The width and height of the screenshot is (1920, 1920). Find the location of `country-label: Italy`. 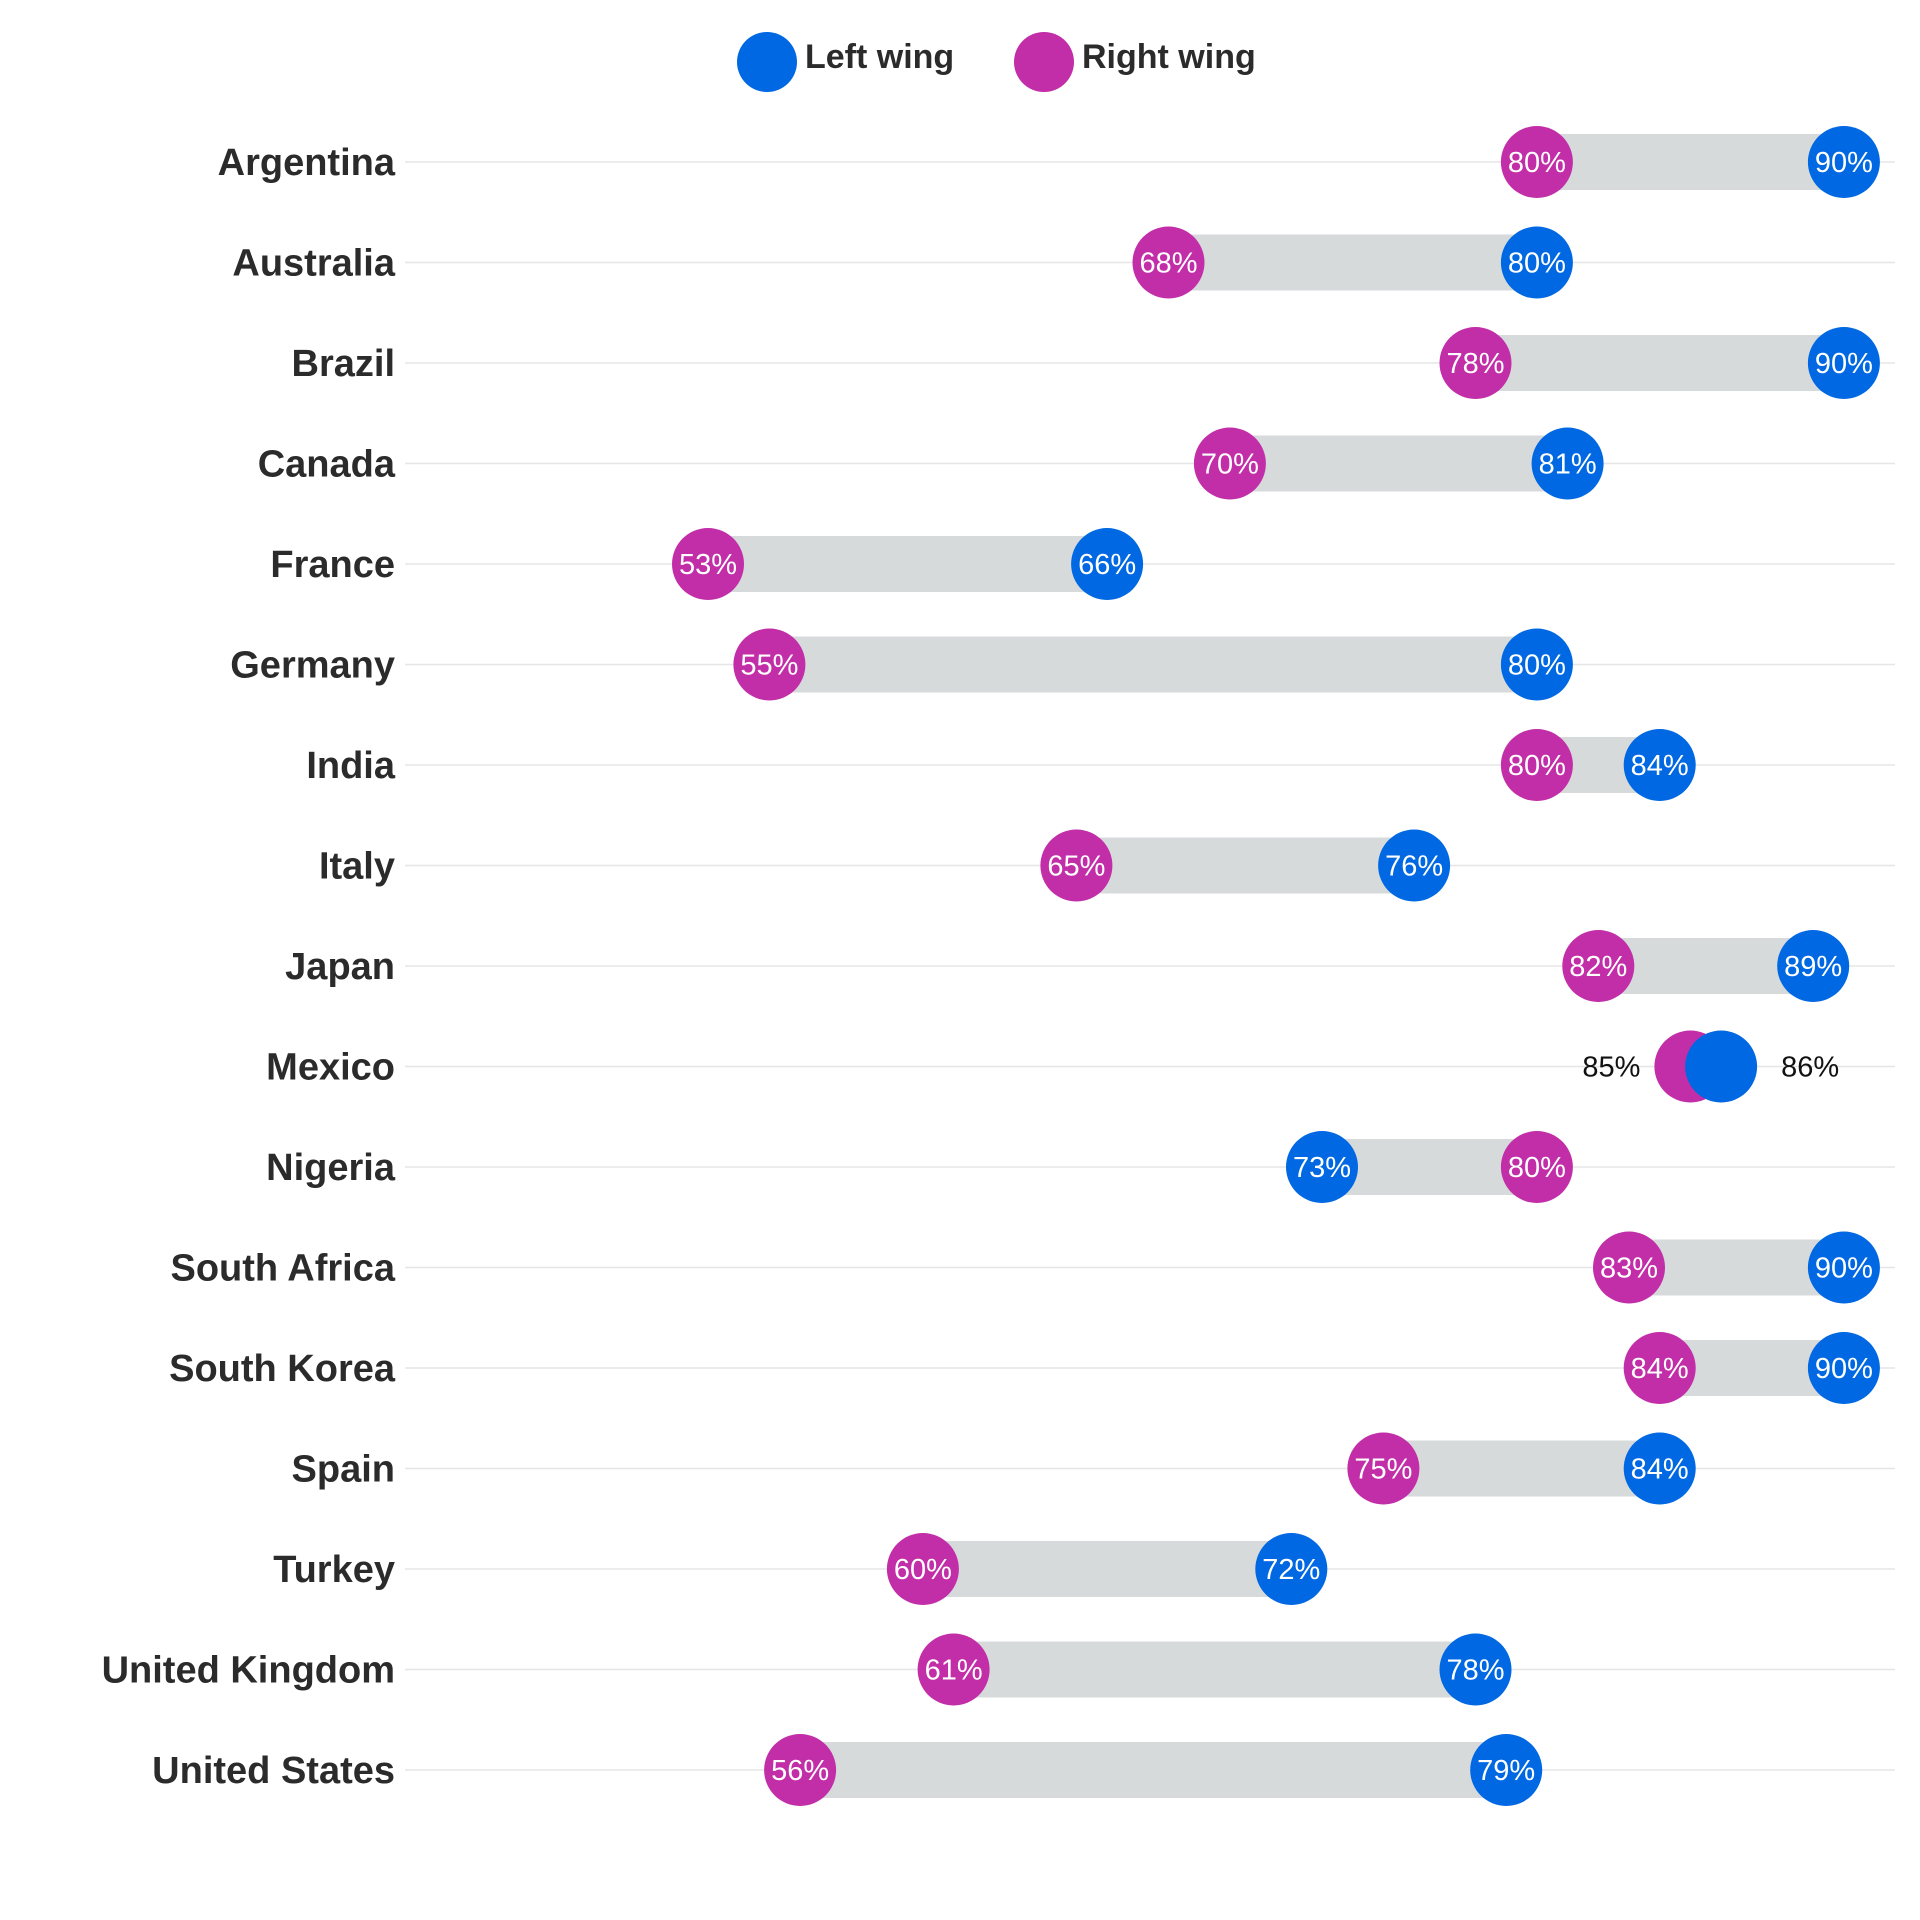

country-label: Italy is located at coordinates (357, 867).